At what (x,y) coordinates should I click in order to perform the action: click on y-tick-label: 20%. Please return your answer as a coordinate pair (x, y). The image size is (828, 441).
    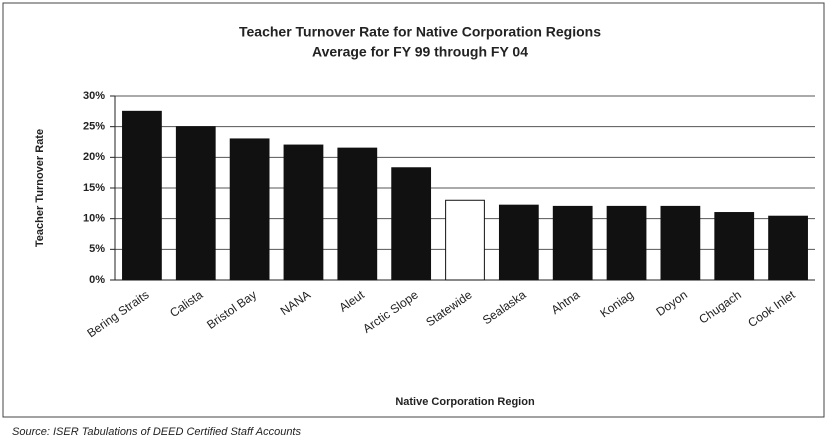
    Looking at the image, I should click on (94, 157).